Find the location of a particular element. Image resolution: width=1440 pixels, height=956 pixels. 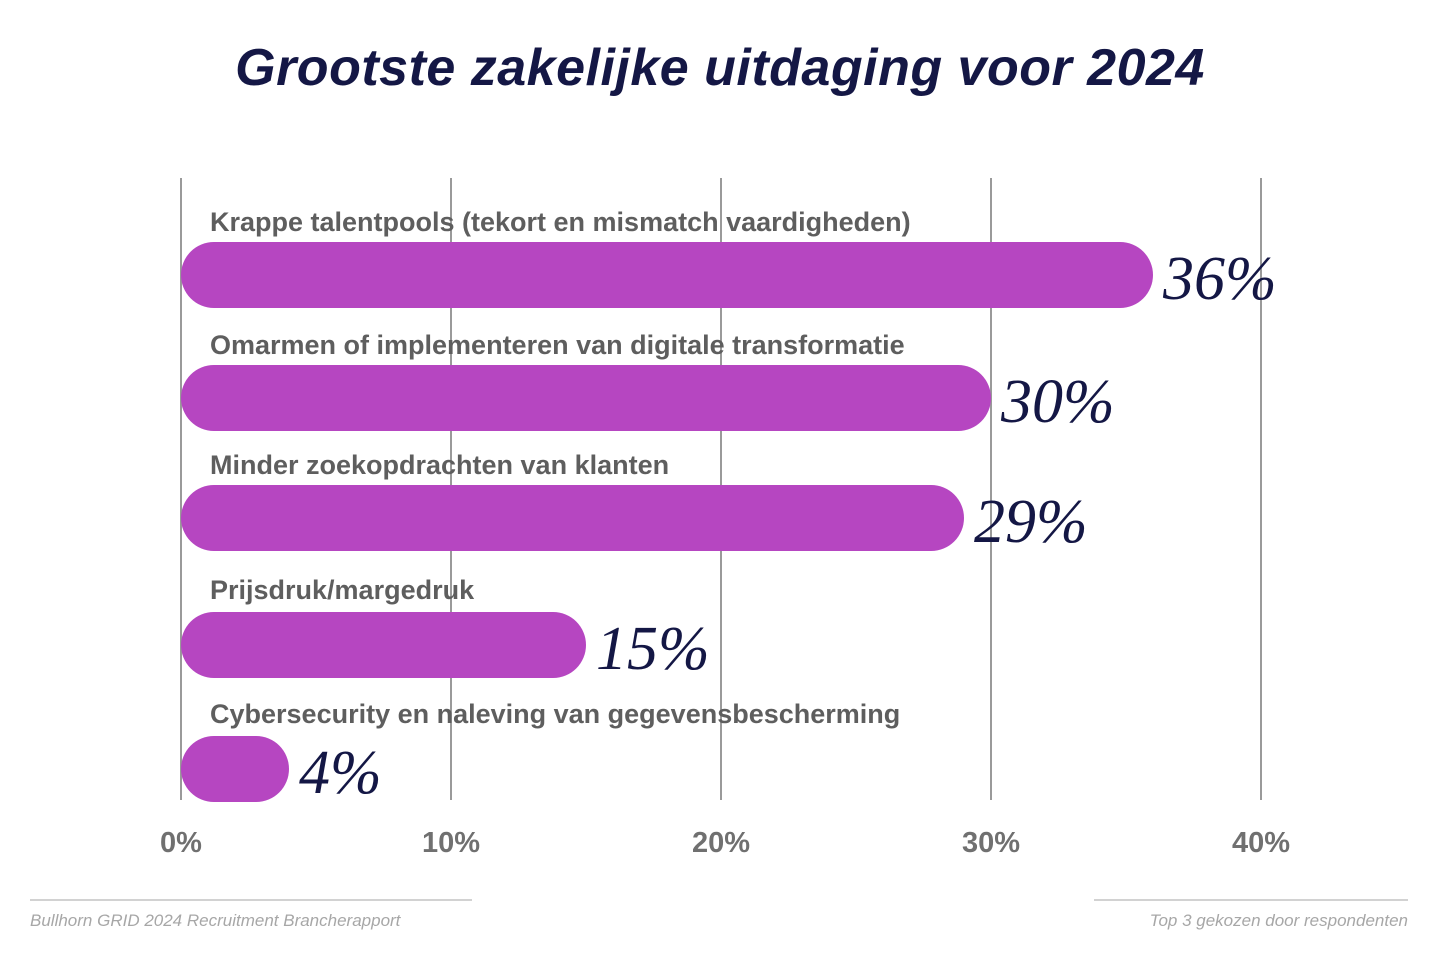

value-label: 30% is located at coordinates (1057, 402).